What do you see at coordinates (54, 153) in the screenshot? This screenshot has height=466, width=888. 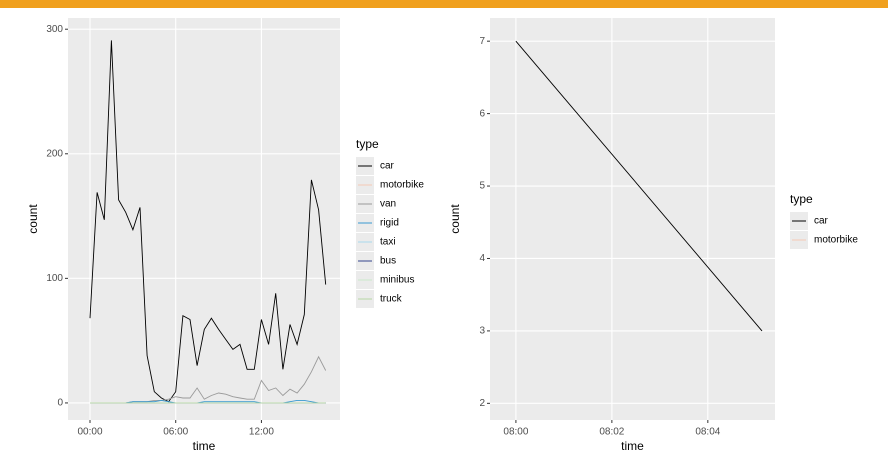 I see `y-tick-label: 200` at bounding box center [54, 153].